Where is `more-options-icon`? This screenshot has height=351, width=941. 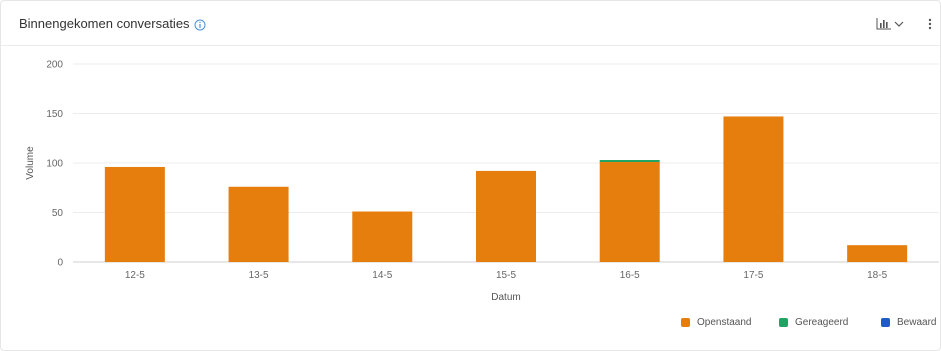 more-options-icon is located at coordinates (930, 24).